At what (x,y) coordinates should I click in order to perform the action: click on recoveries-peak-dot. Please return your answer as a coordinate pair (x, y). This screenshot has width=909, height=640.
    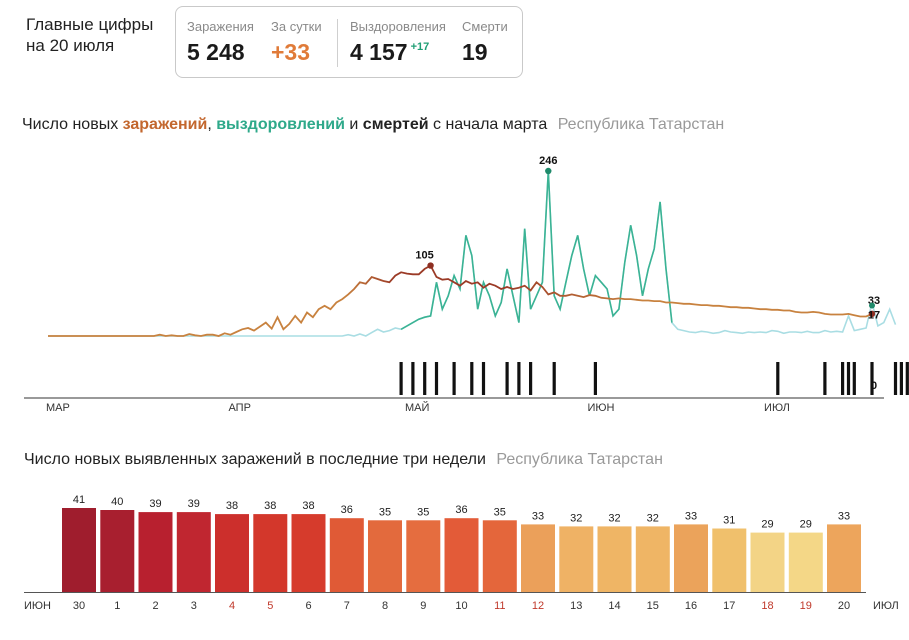
    Looking at the image, I should click on (548, 171).